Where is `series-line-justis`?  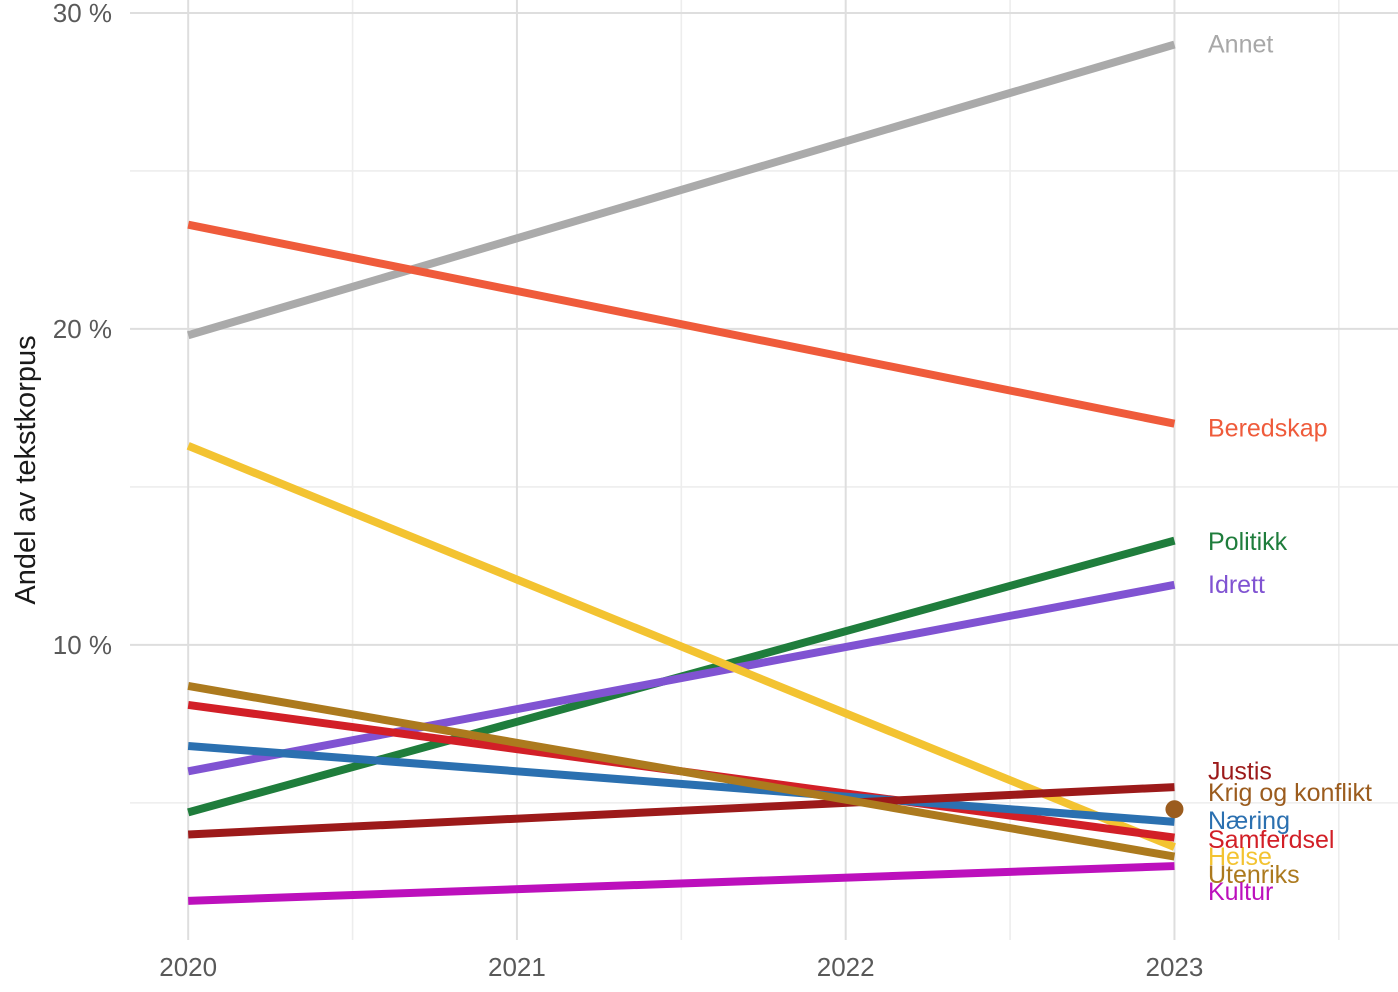 series-line-justis is located at coordinates (681, 811).